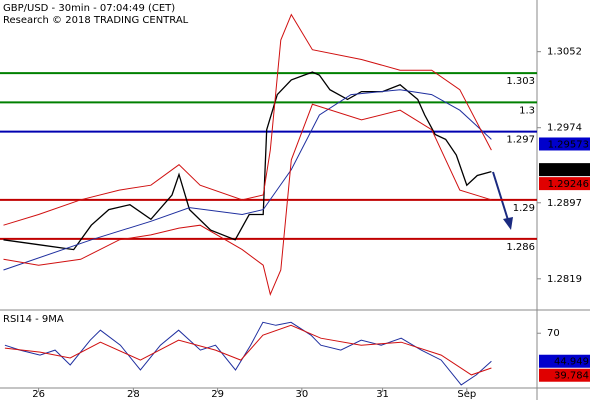  I want to click on level-label: 1.3, so click(527, 110).